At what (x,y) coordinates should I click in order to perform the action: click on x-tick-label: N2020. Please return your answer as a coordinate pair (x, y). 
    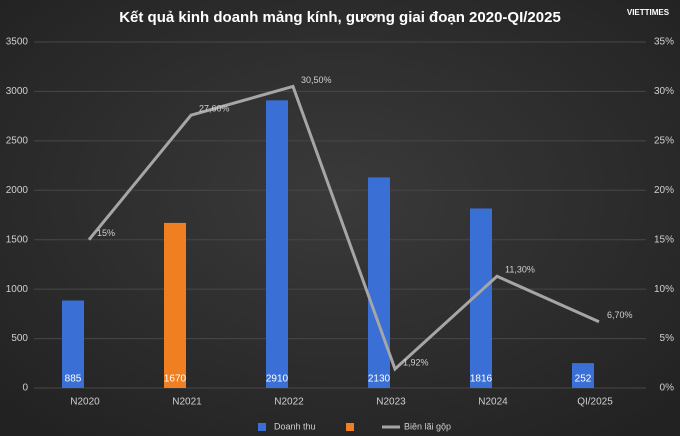
    Looking at the image, I should click on (85, 402).